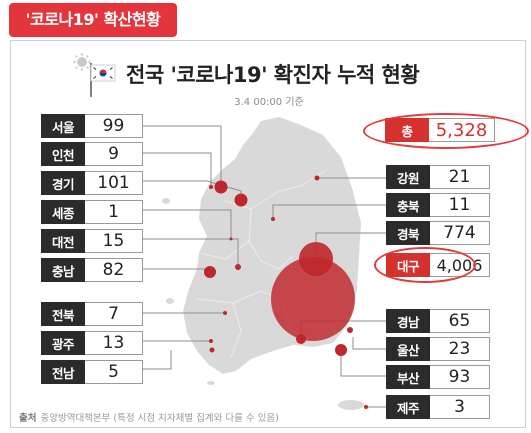 The width and height of the screenshot is (531, 433). I want to click on section-tag: '코로나19' 확산현황, so click(93, 20).